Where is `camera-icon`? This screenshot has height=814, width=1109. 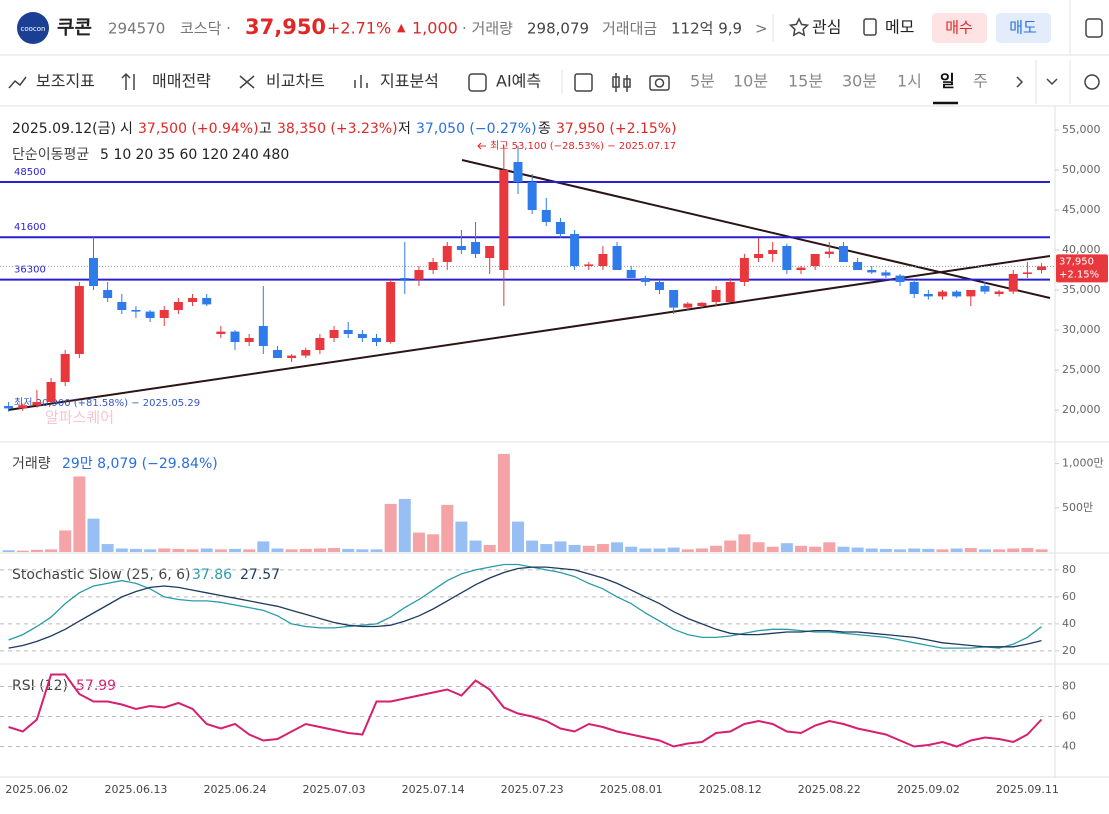 camera-icon is located at coordinates (659, 83).